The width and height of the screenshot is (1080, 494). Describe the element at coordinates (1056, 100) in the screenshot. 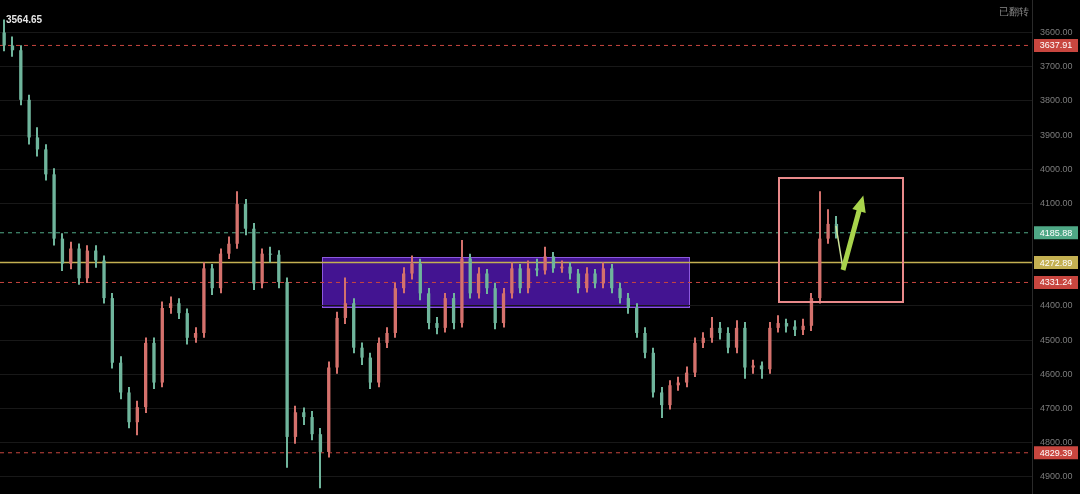

I see `y-tick-label: 3800.00` at that location.